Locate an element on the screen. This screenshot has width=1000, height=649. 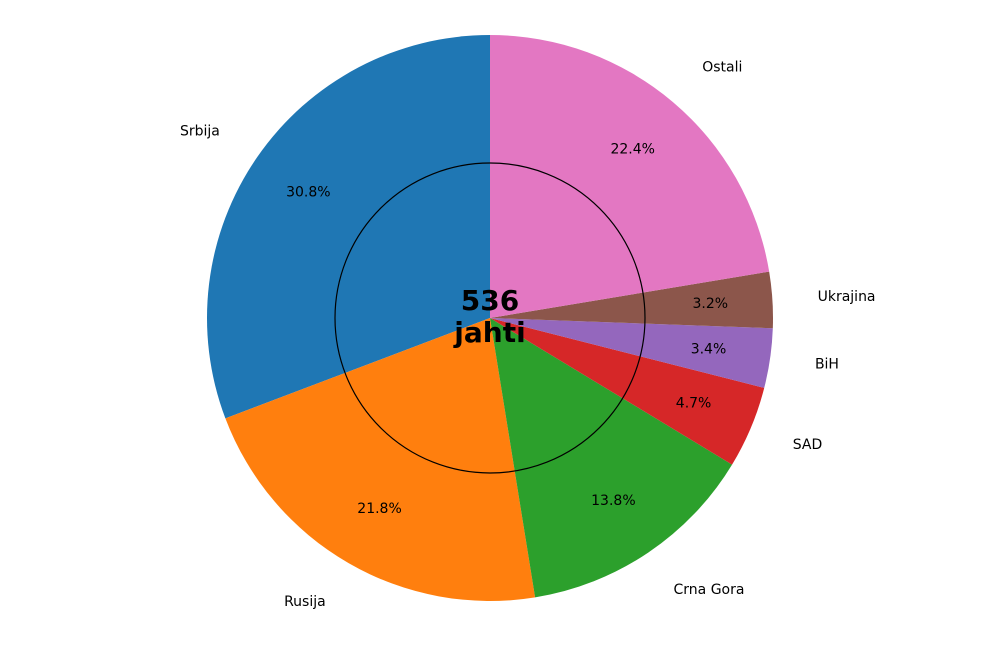
slice-label: Rusija is located at coordinates (305, 602).